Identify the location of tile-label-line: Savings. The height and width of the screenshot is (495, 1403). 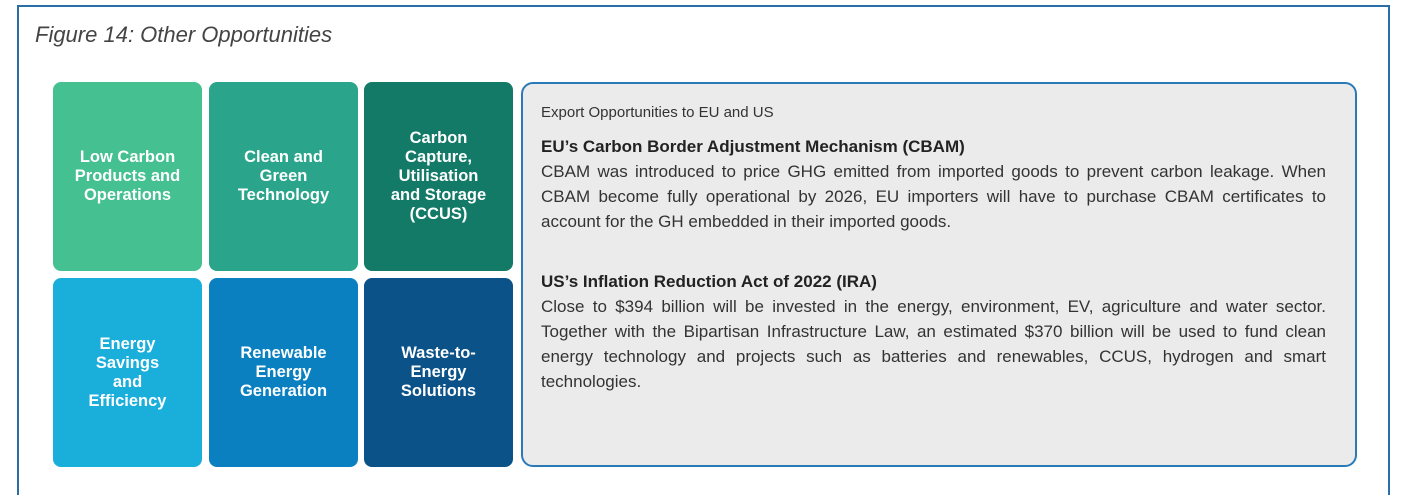
(127, 362).